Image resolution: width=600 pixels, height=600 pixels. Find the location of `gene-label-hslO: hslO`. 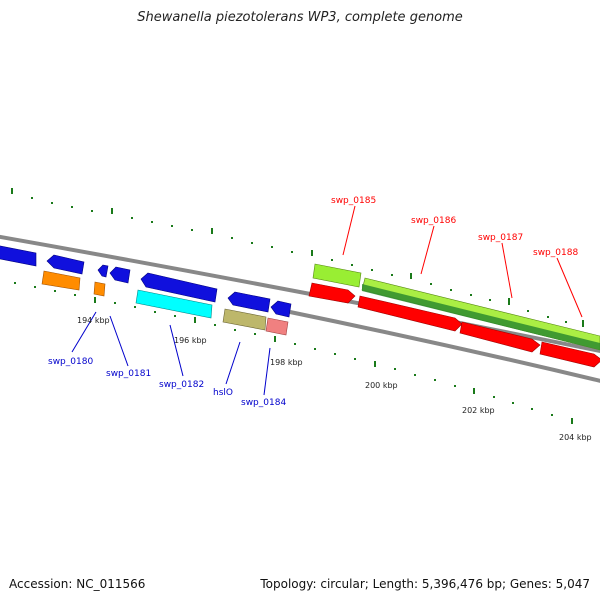

gene-label-hslO: hslO is located at coordinates (223, 393).